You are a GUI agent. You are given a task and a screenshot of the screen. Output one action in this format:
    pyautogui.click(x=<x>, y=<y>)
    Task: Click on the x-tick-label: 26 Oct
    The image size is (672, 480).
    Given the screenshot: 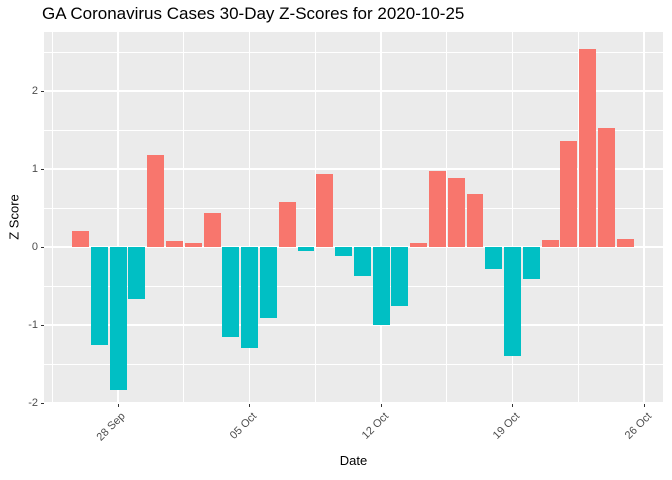 What is the action you would take?
    pyautogui.click(x=638, y=425)
    